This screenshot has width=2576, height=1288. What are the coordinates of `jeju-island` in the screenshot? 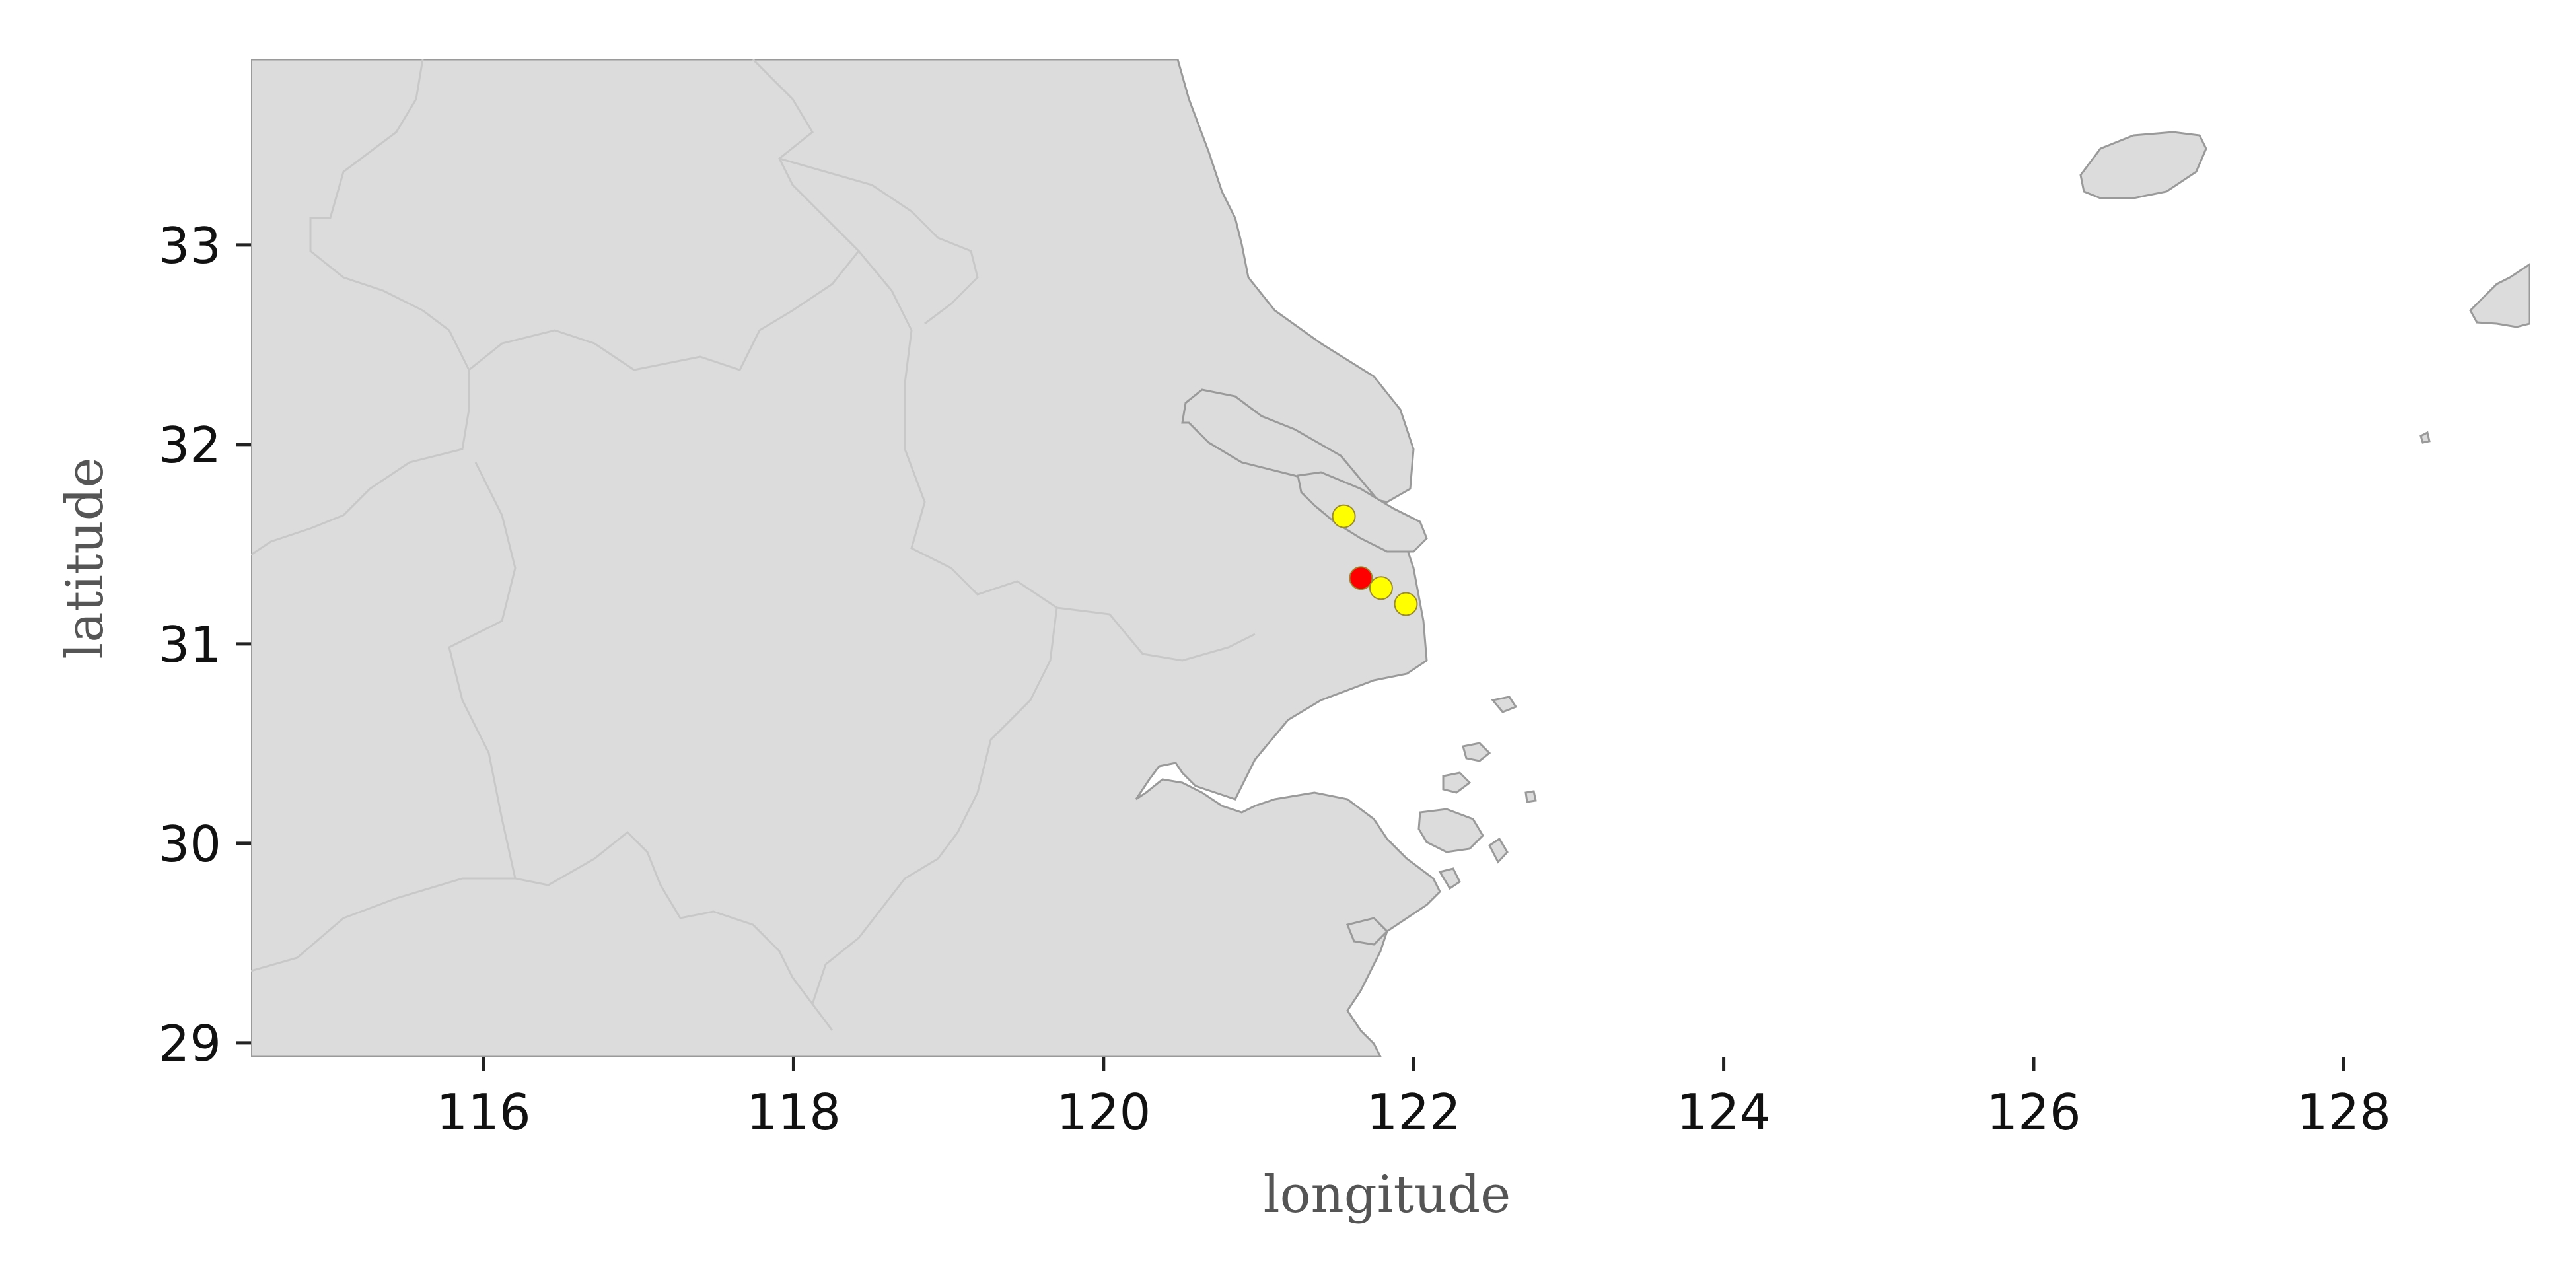 It's located at (2143, 165).